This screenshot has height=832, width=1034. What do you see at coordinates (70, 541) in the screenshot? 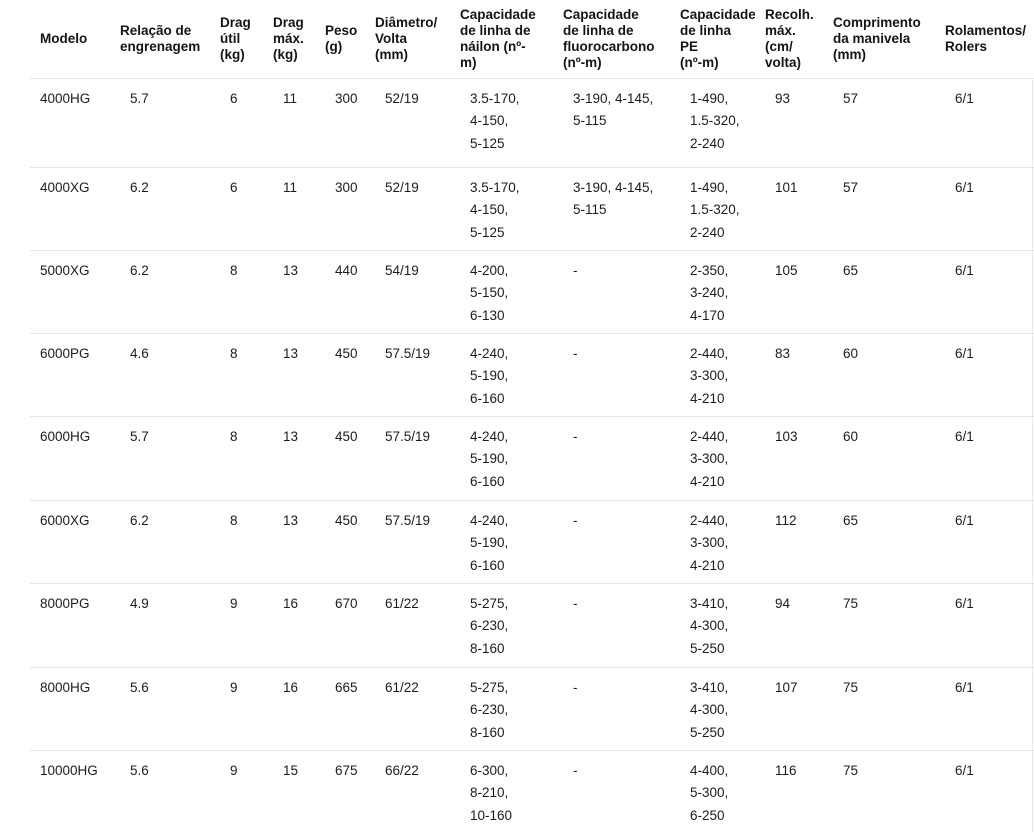
I see `cell-modelo: 6000XG` at bounding box center [70, 541].